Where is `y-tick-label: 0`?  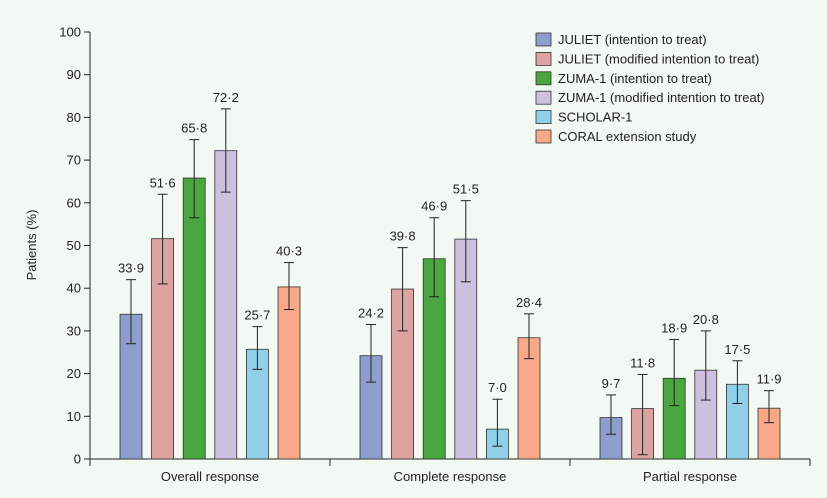 y-tick-label: 0 is located at coordinates (77, 459).